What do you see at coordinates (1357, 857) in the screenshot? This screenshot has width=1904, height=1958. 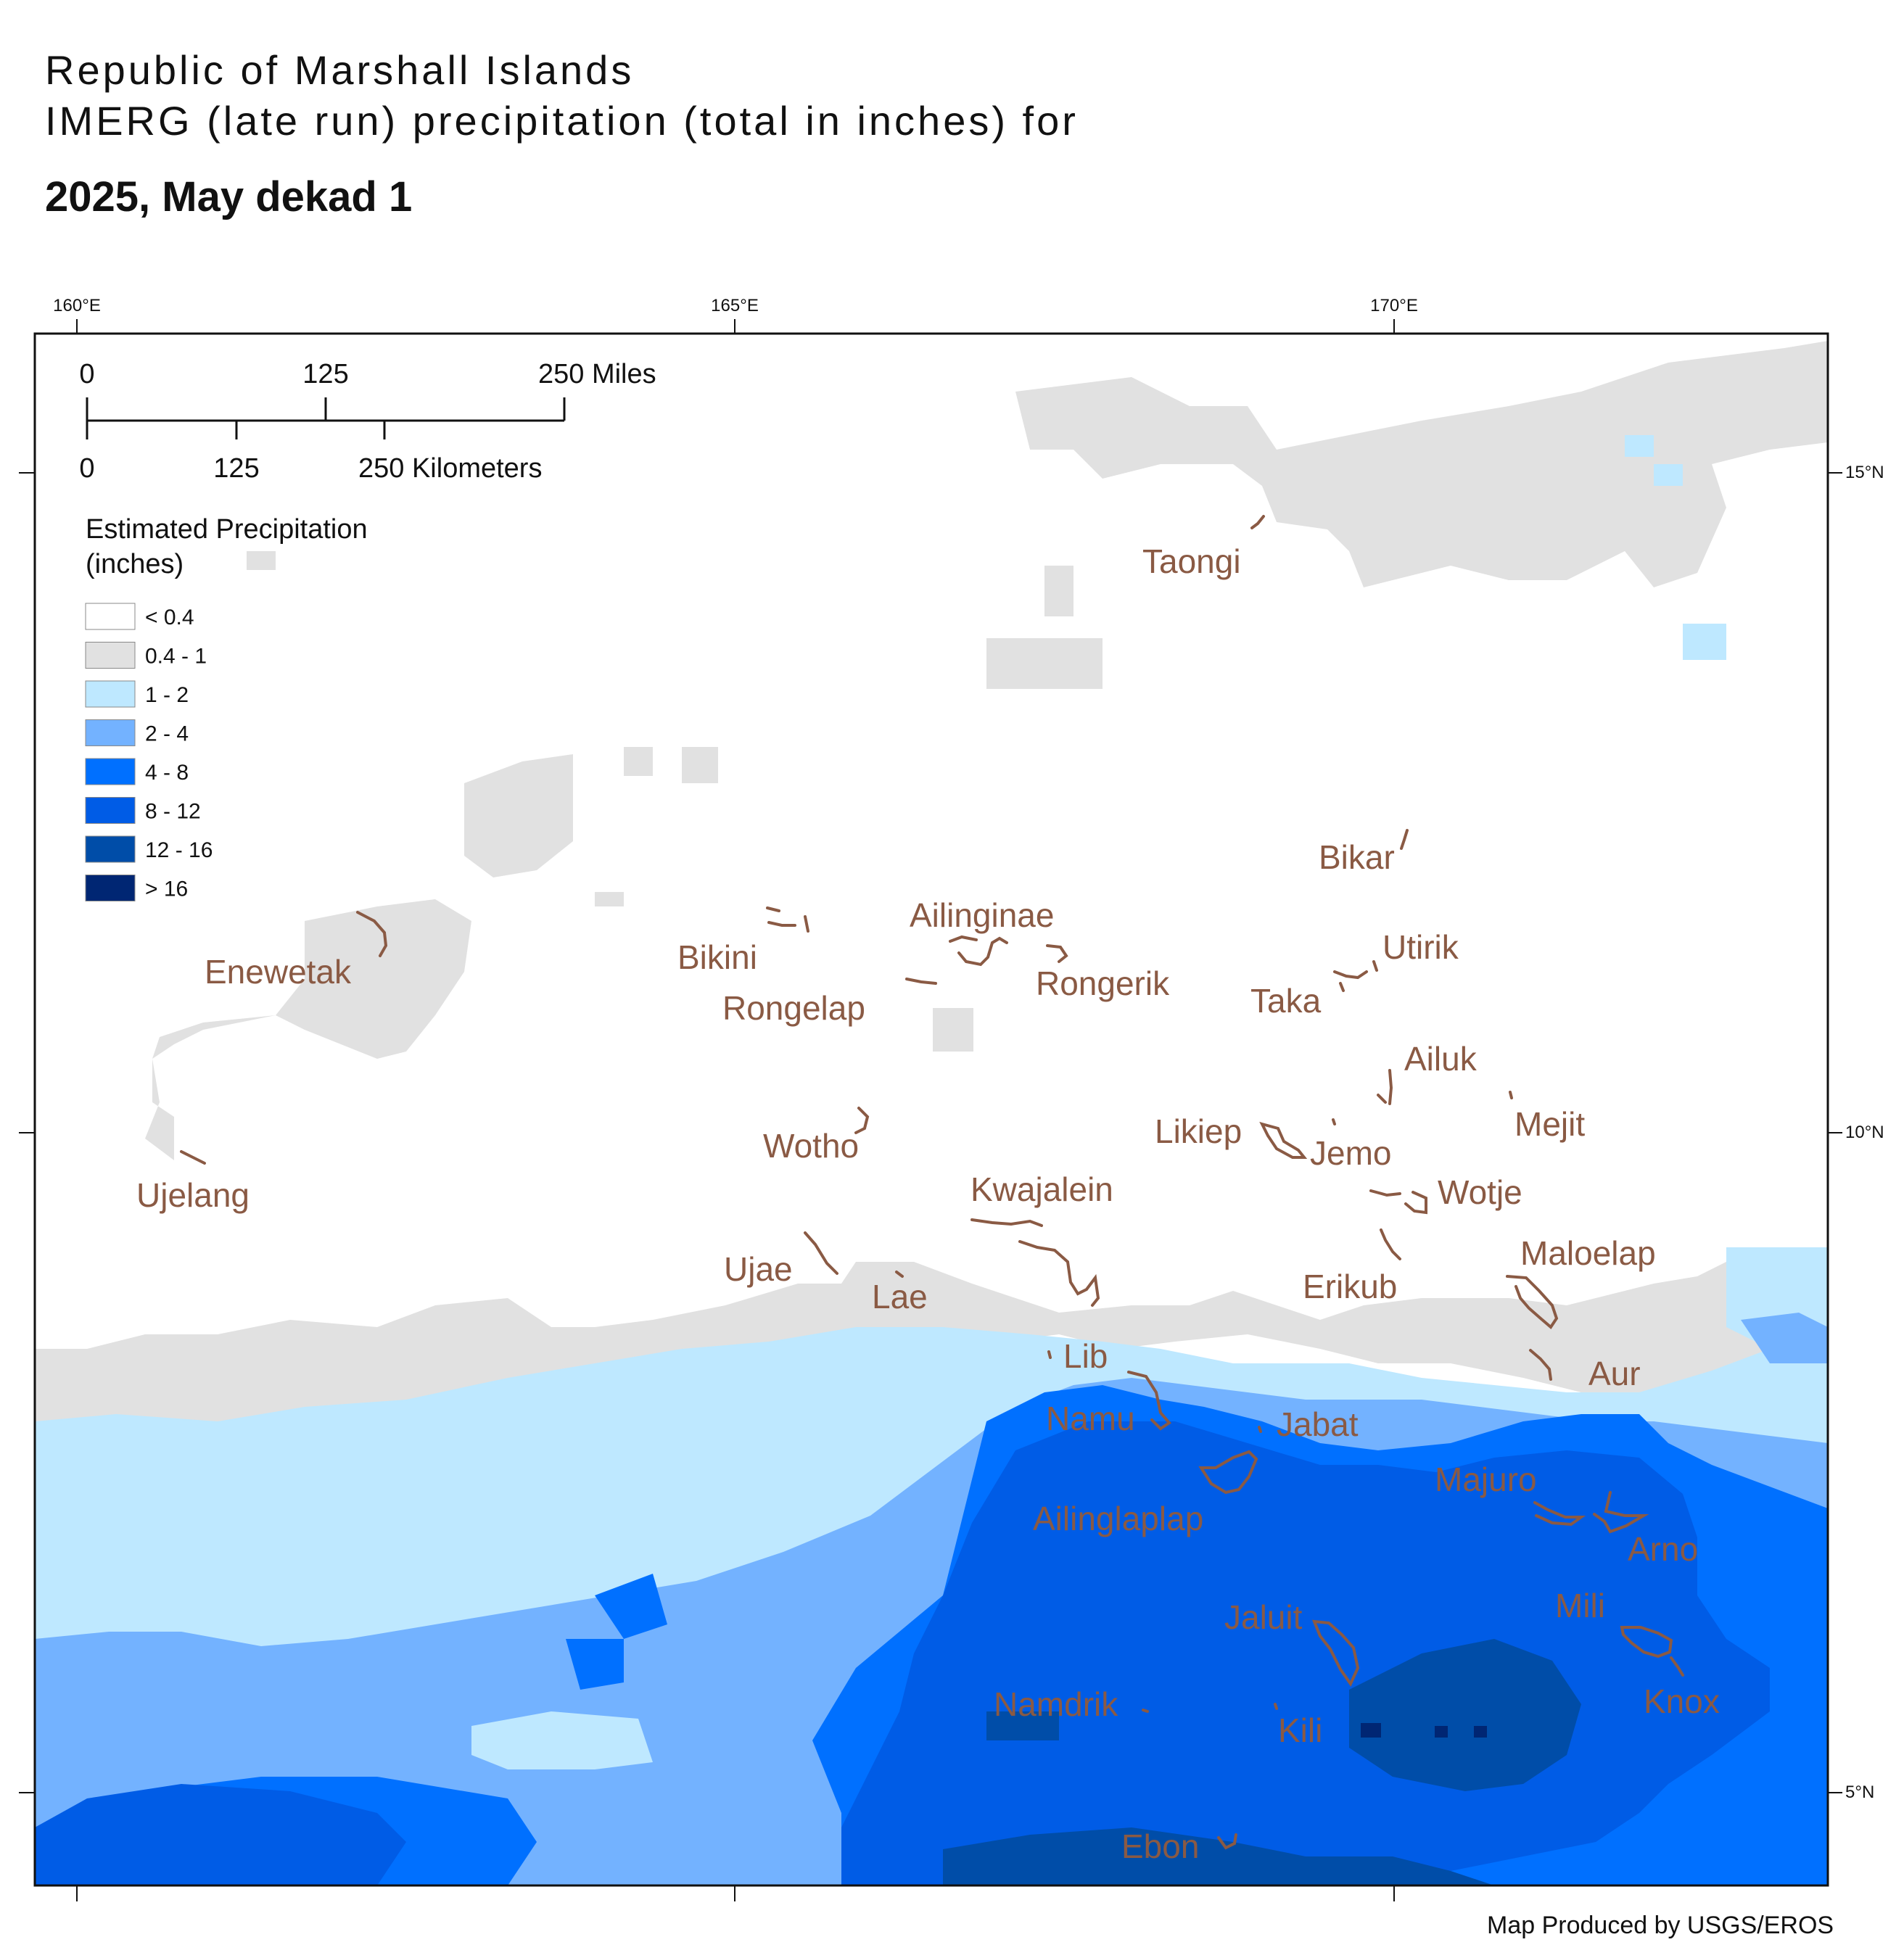 I see `place-label-bikar: Bikar` at bounding box center [1357, 857].